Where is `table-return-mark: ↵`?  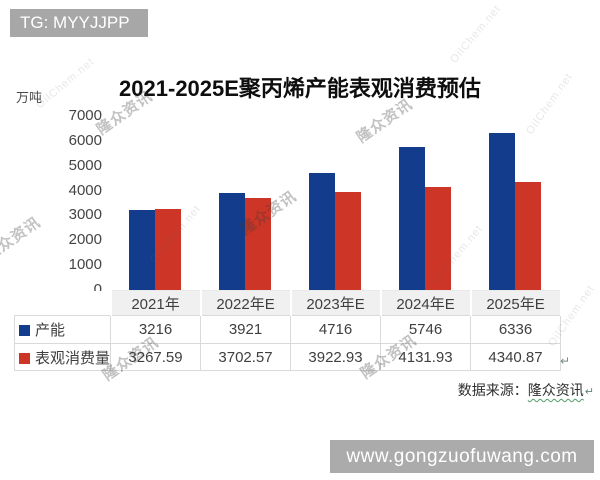 table-return-mark: ↵ is located at coordinates (565, 361).